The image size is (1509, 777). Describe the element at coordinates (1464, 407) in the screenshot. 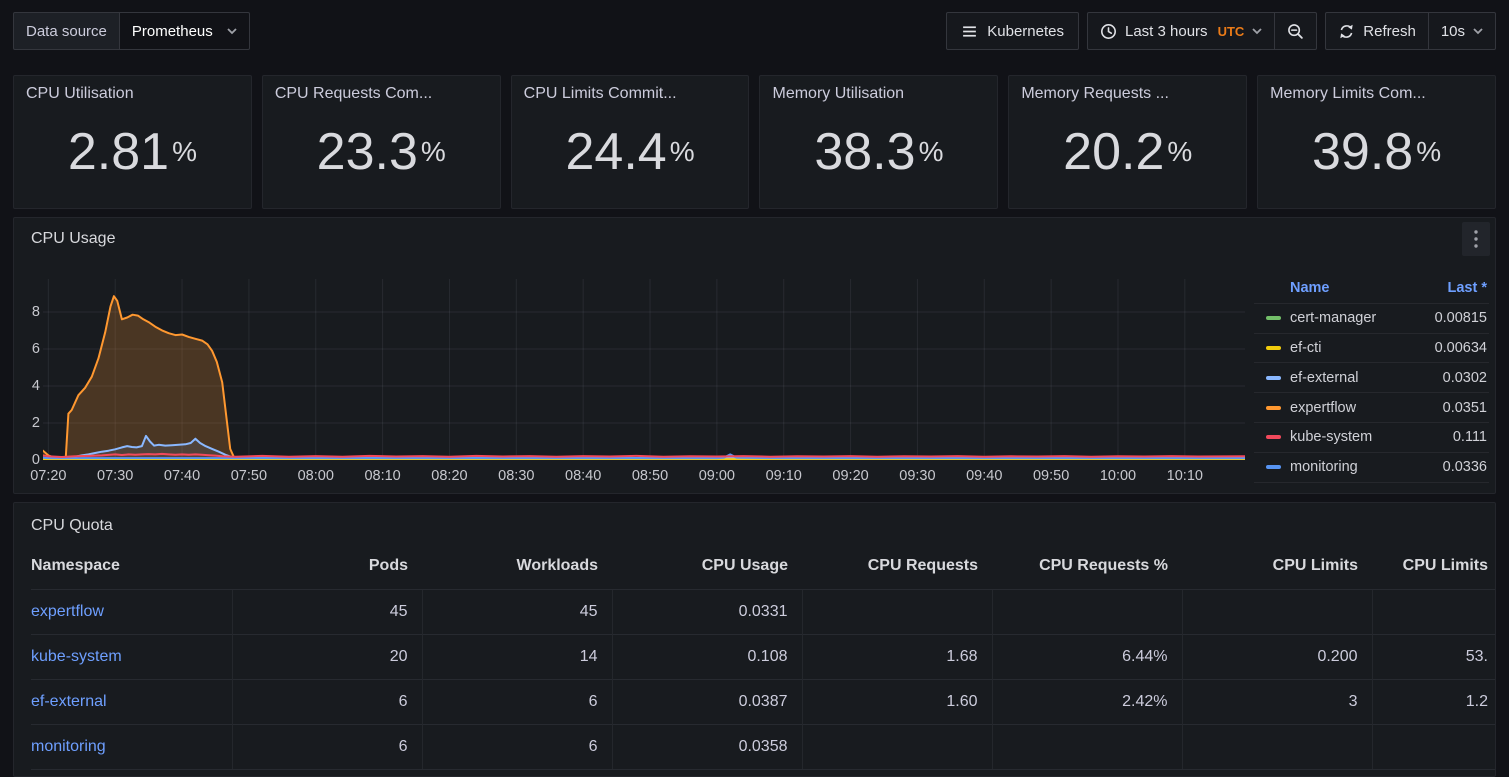

I see `legend-series-last: 0.0351` at that location.